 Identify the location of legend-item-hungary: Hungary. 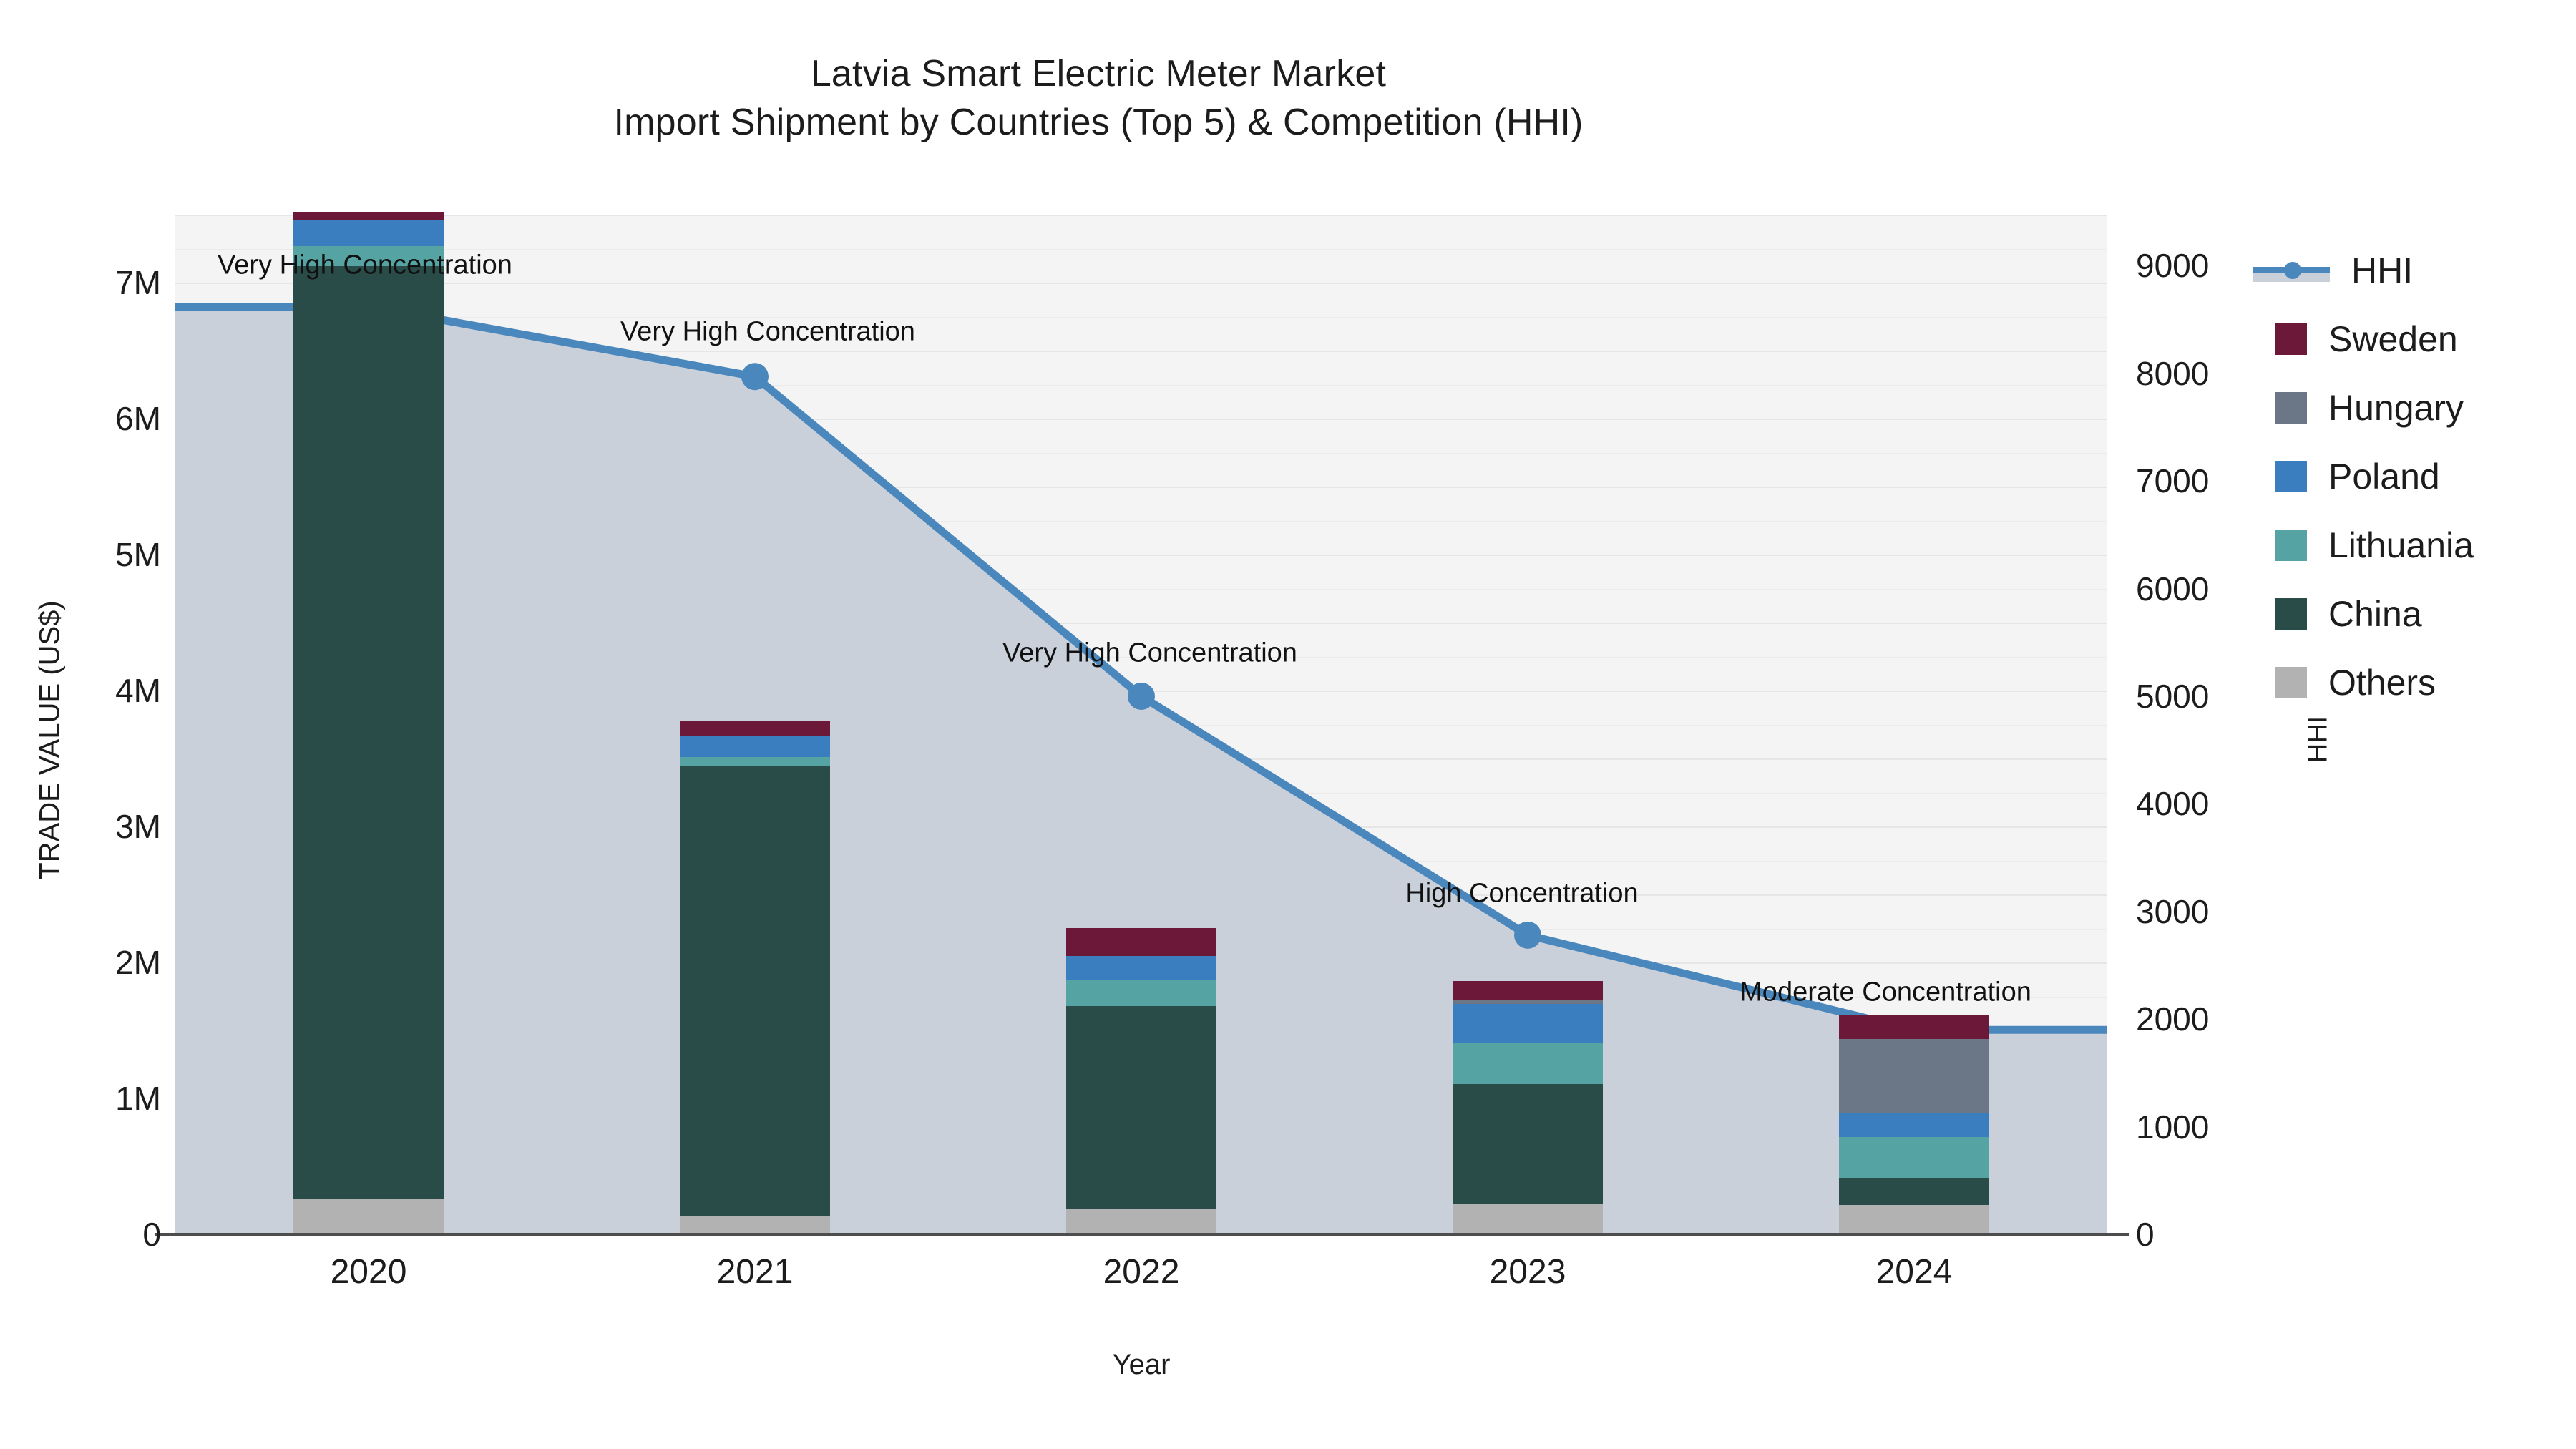
(2425, 408).